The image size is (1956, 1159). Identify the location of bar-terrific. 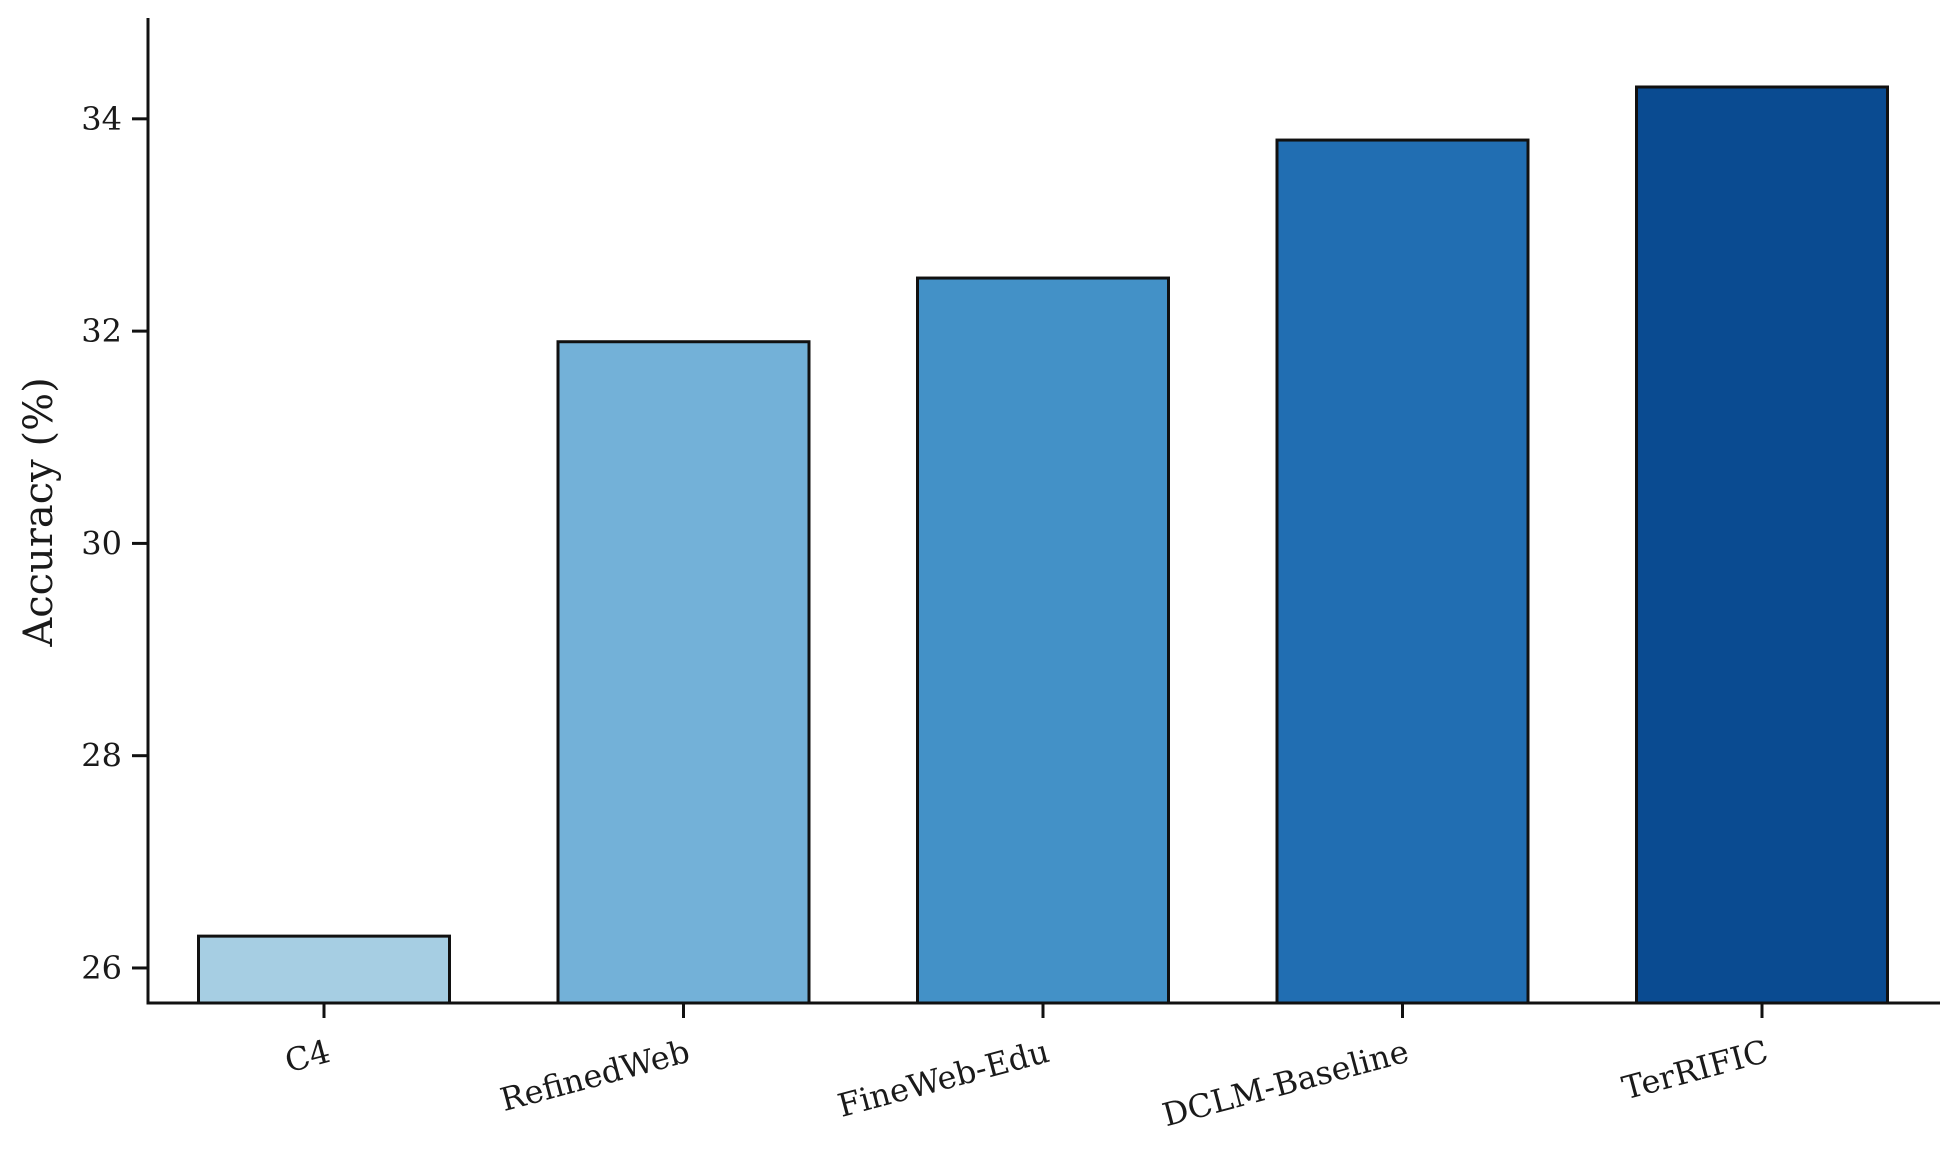
(1762, 545).